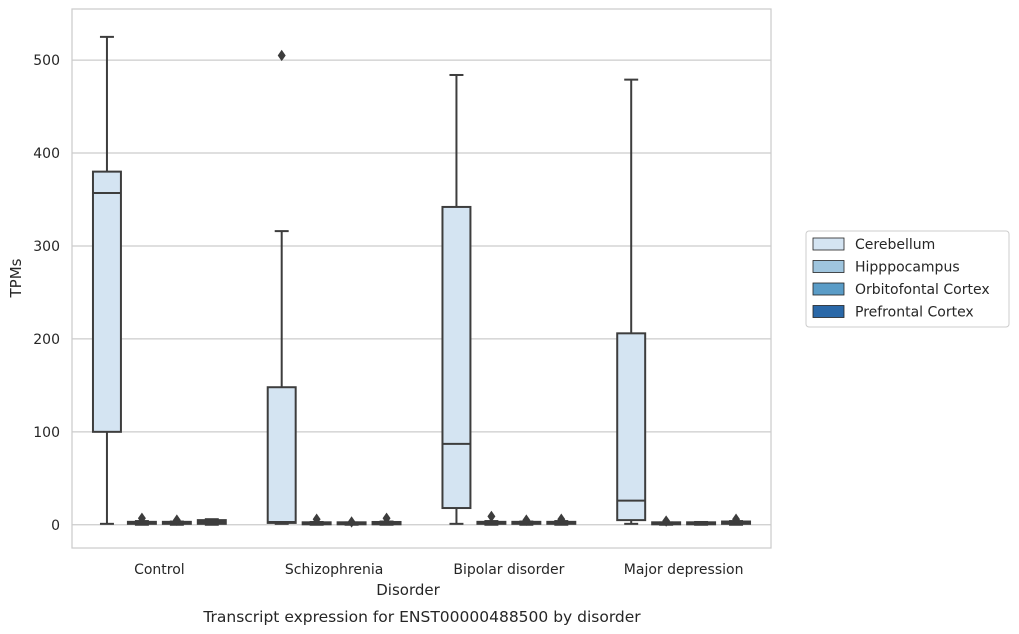  What do you see at coordinates (16, 278) in the screenshot?
I see `y-axis-label: TPMs` at bounding box center [16, 278].